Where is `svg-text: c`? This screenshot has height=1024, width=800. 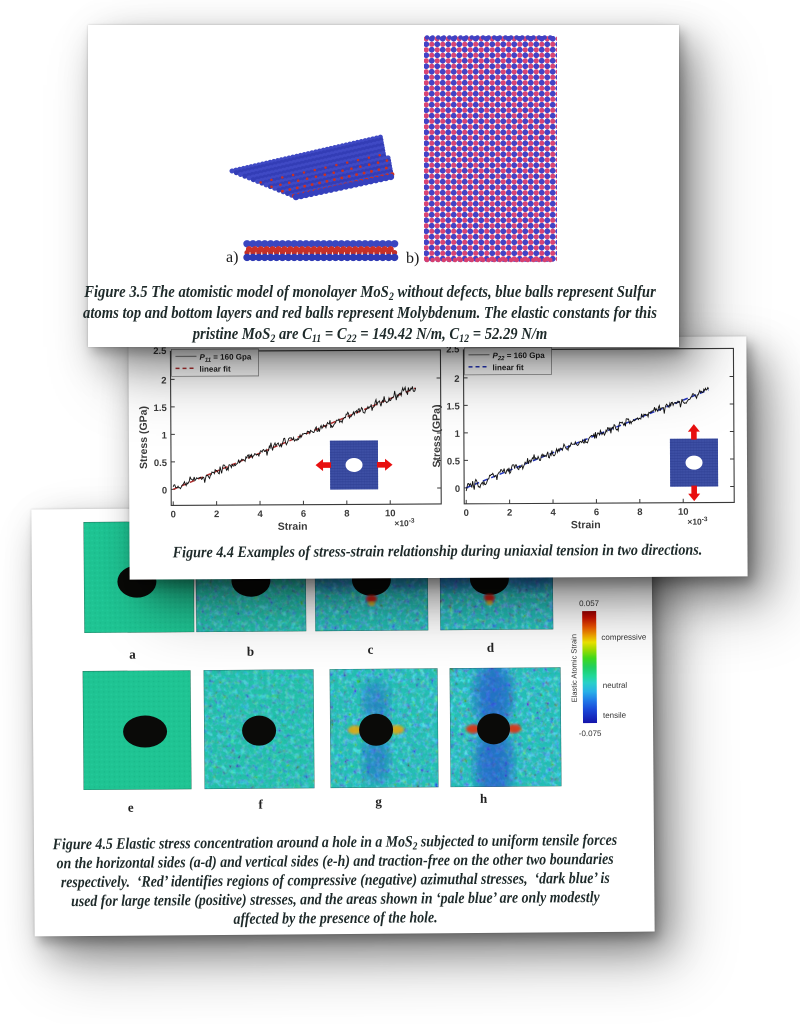 svg-text: c is located at coordinates (370, 649).